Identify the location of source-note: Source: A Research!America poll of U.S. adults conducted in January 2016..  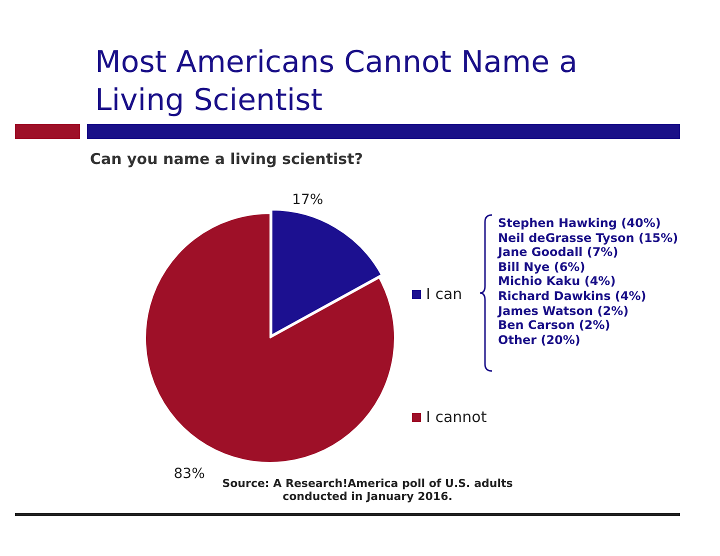
(367, 490).